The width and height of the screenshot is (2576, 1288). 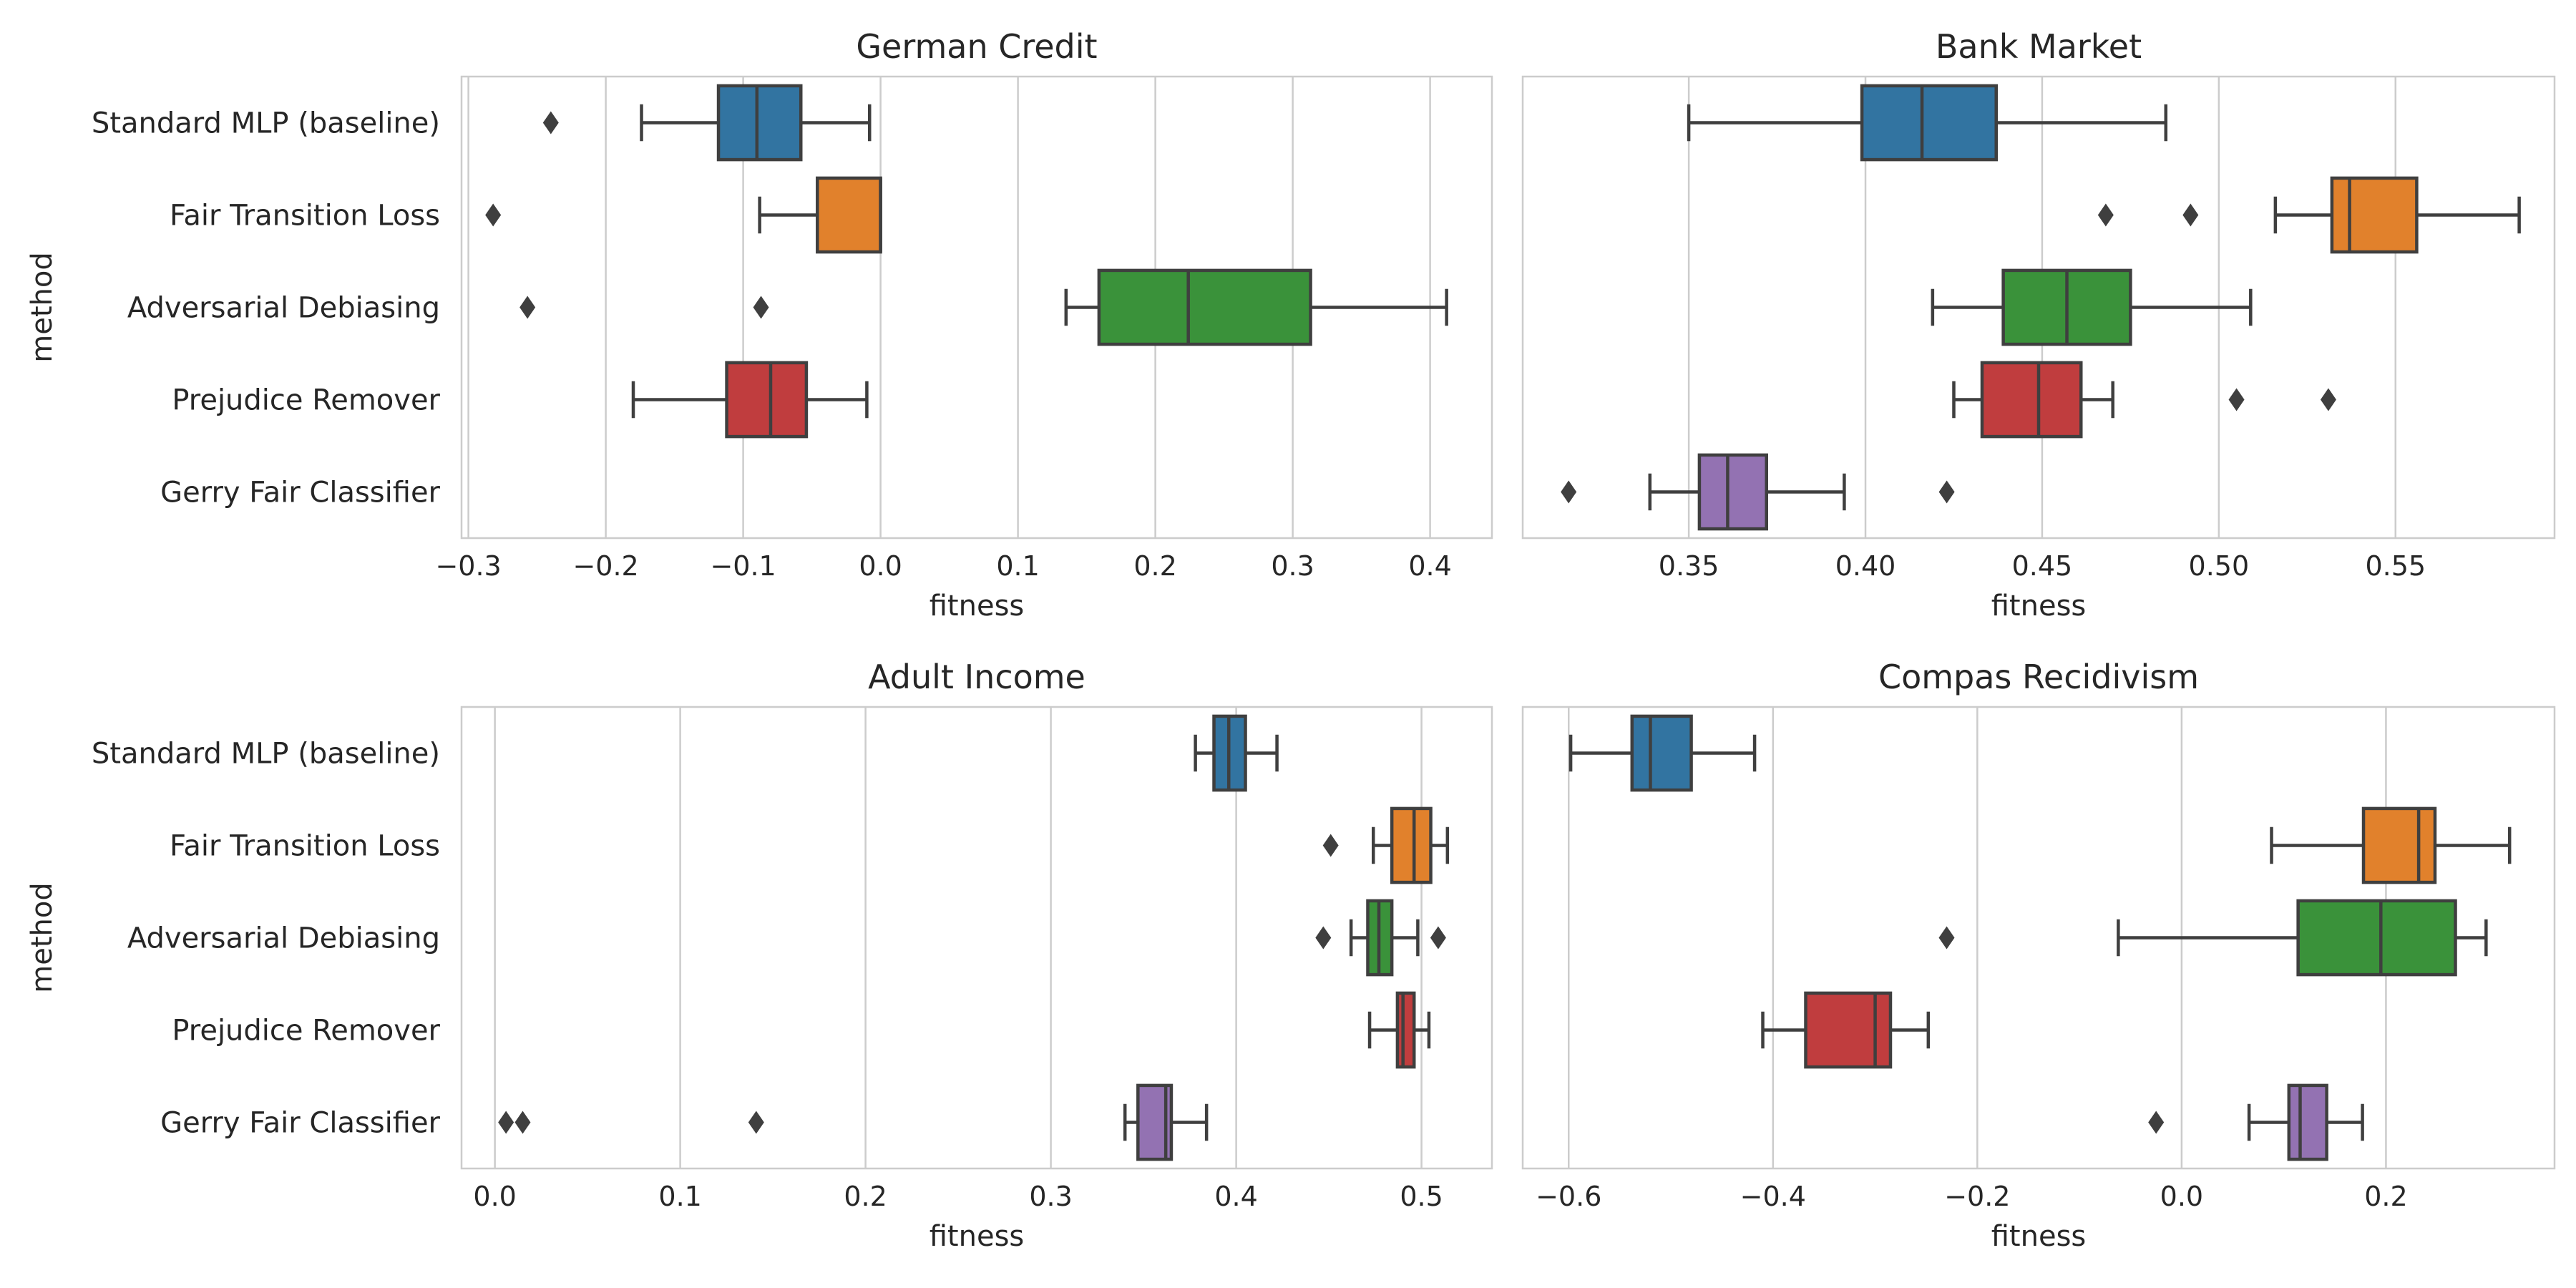 What do you see at coordinates (2042, 566) in the screenshot?
I see `x-tick-label: 0.45` at bounding box center [2042, 566].